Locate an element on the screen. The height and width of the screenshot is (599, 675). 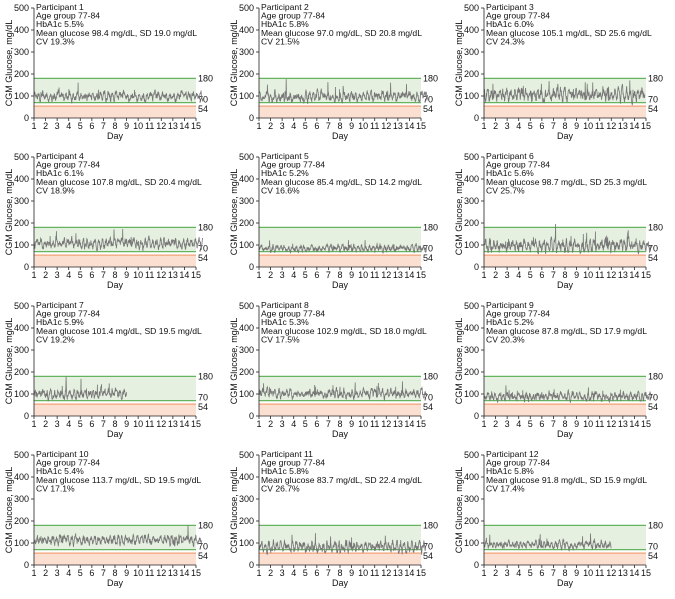
participant-label: Participant 1 is located at coordinates (60, 7).